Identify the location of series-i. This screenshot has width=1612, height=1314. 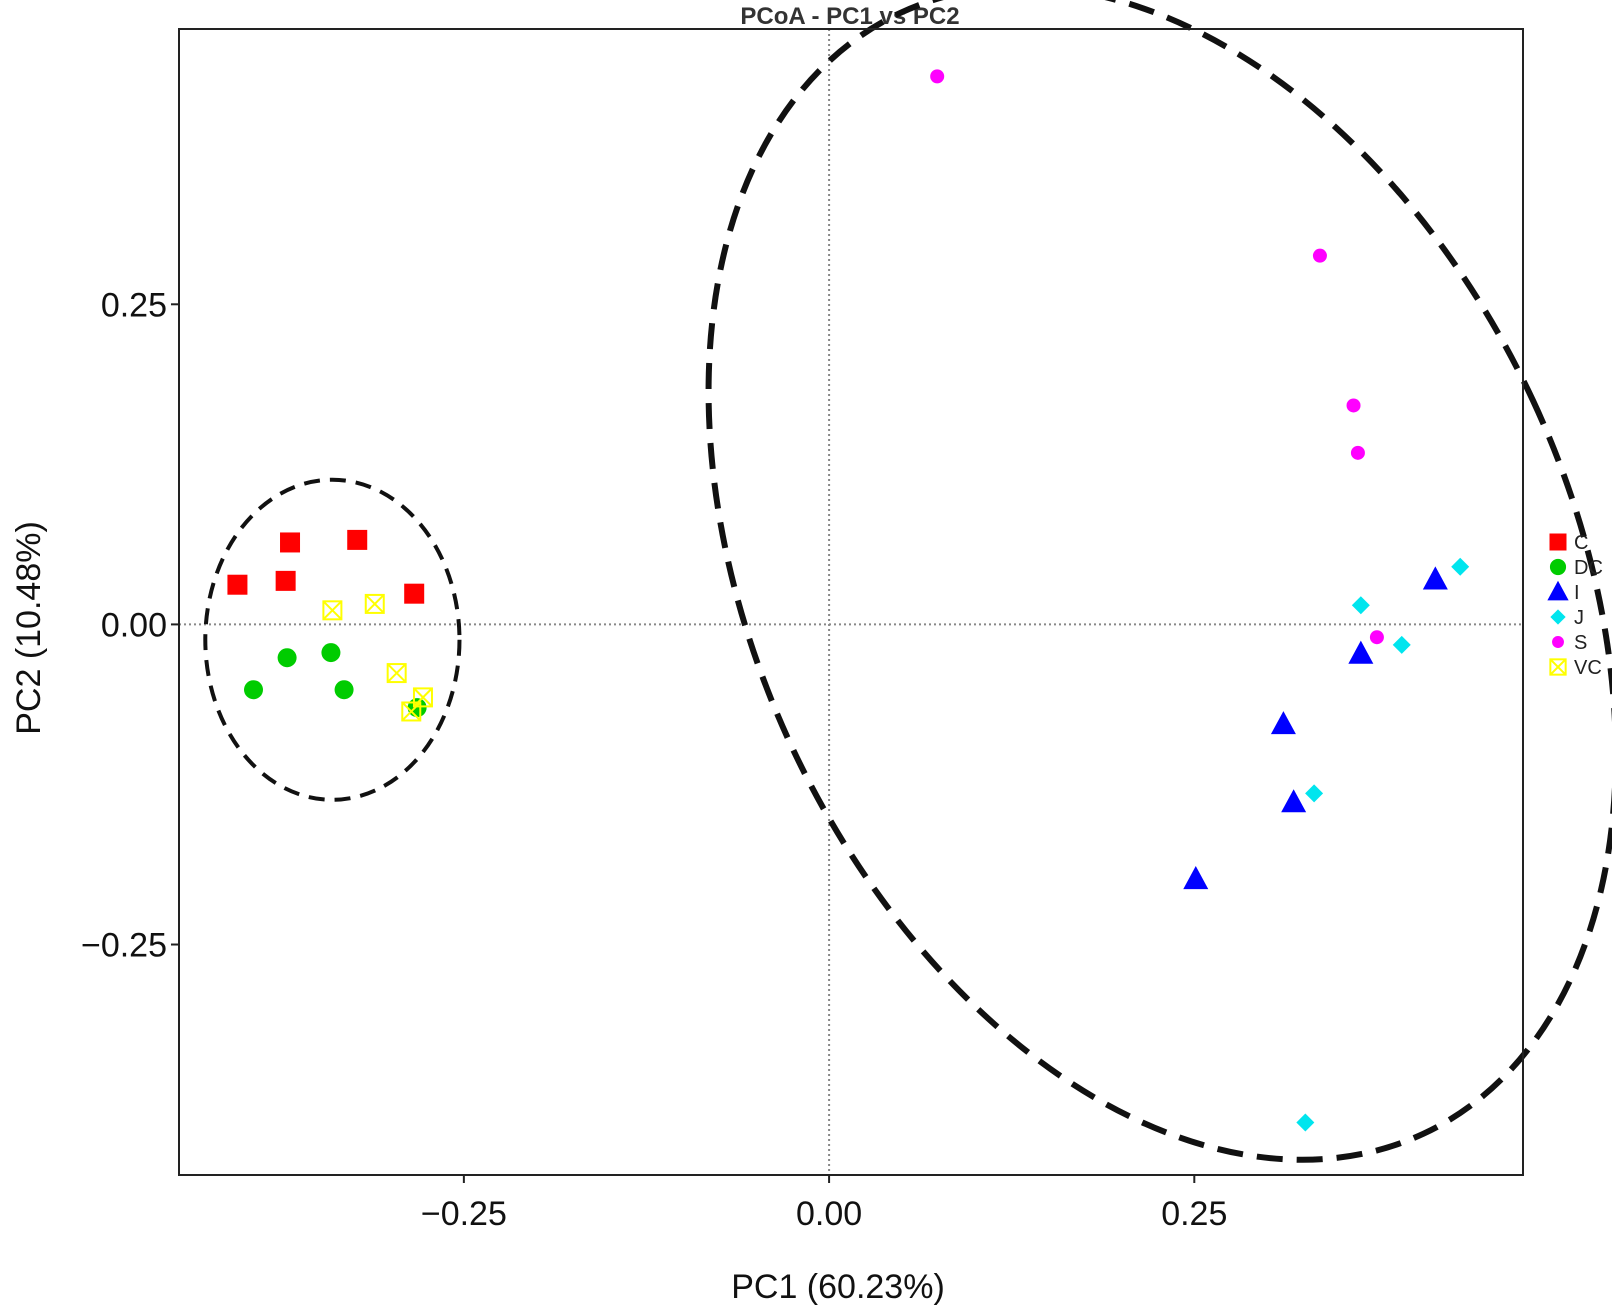
(1315, 728).